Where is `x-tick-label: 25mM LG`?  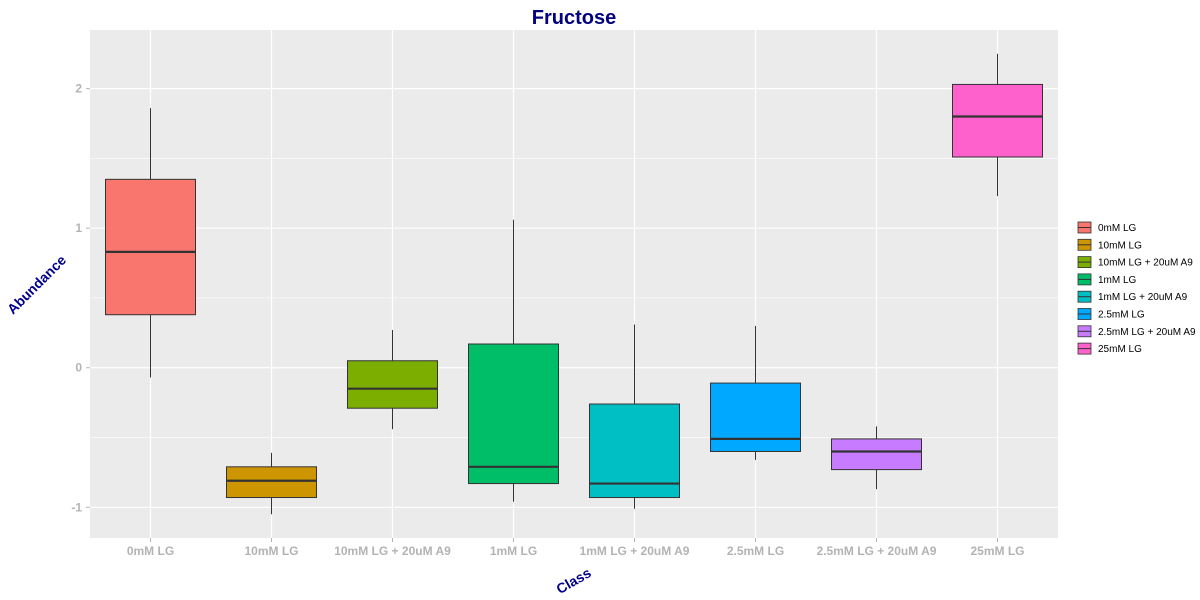
x-tick-label: 25mM LG is located at coordinates (997, 551).